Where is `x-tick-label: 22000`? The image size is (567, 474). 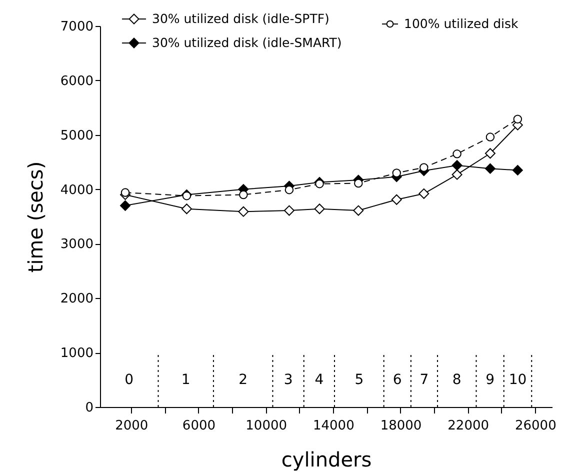 x-tick-label: 22000 is located at coordinates (469, 426).